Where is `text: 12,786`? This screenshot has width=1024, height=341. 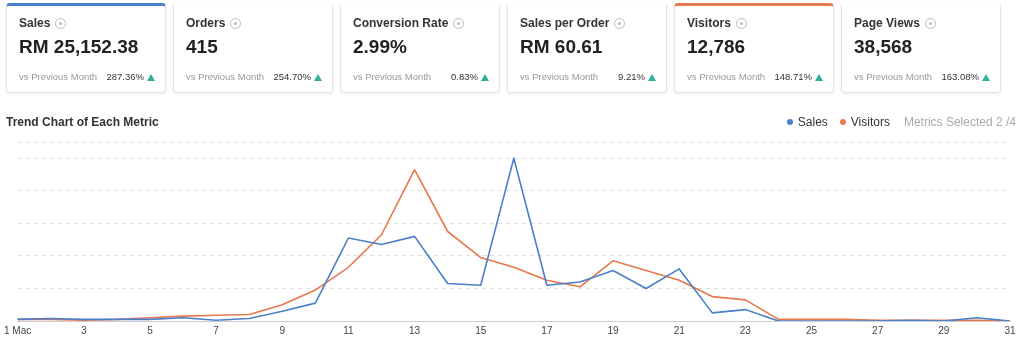
text: 12,786 is located at coordinates (717, 47).